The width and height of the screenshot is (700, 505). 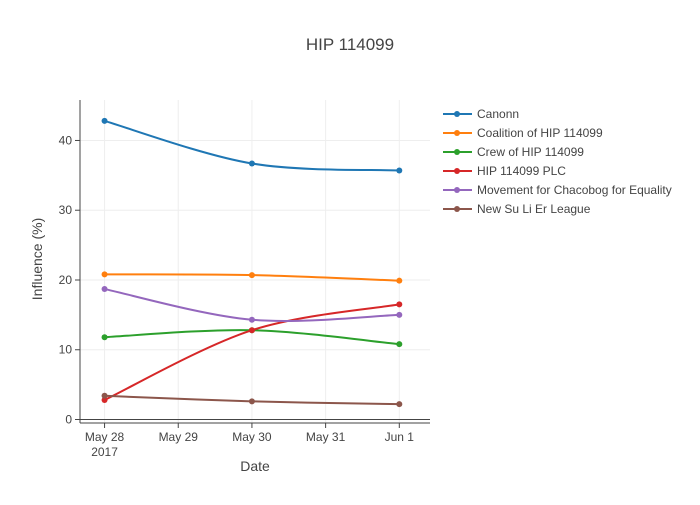 What do you see at coordinates (498, 114) in the screenshot?
I see `legend-label: Canonn` at bounding box center [498, 114].